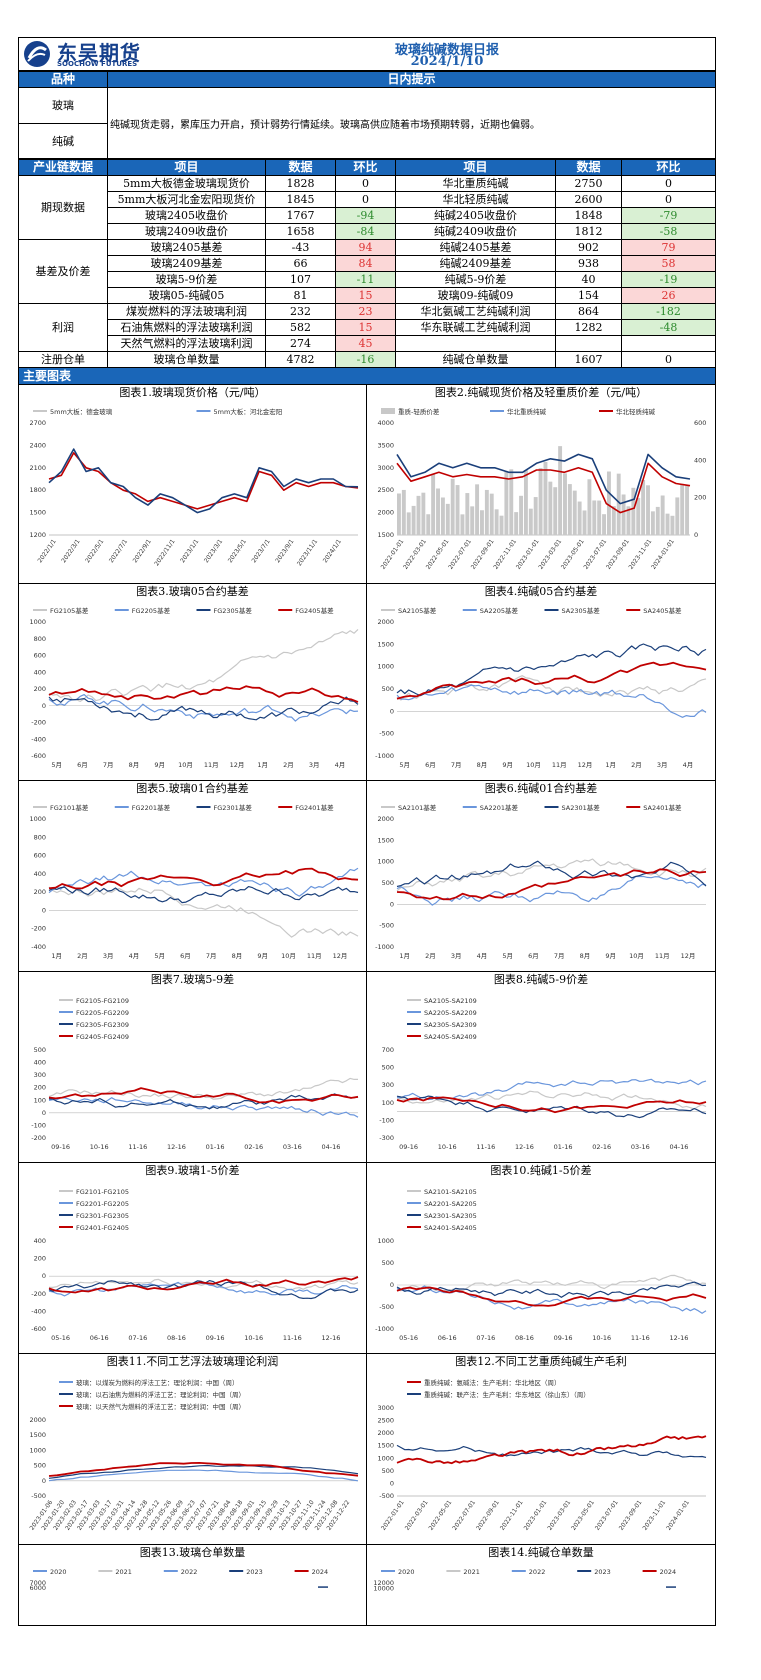  What do you see at coordinates (300, 167) in the screenshot?
I see `table-header-2: 数据` at bounding box center [300, 167].